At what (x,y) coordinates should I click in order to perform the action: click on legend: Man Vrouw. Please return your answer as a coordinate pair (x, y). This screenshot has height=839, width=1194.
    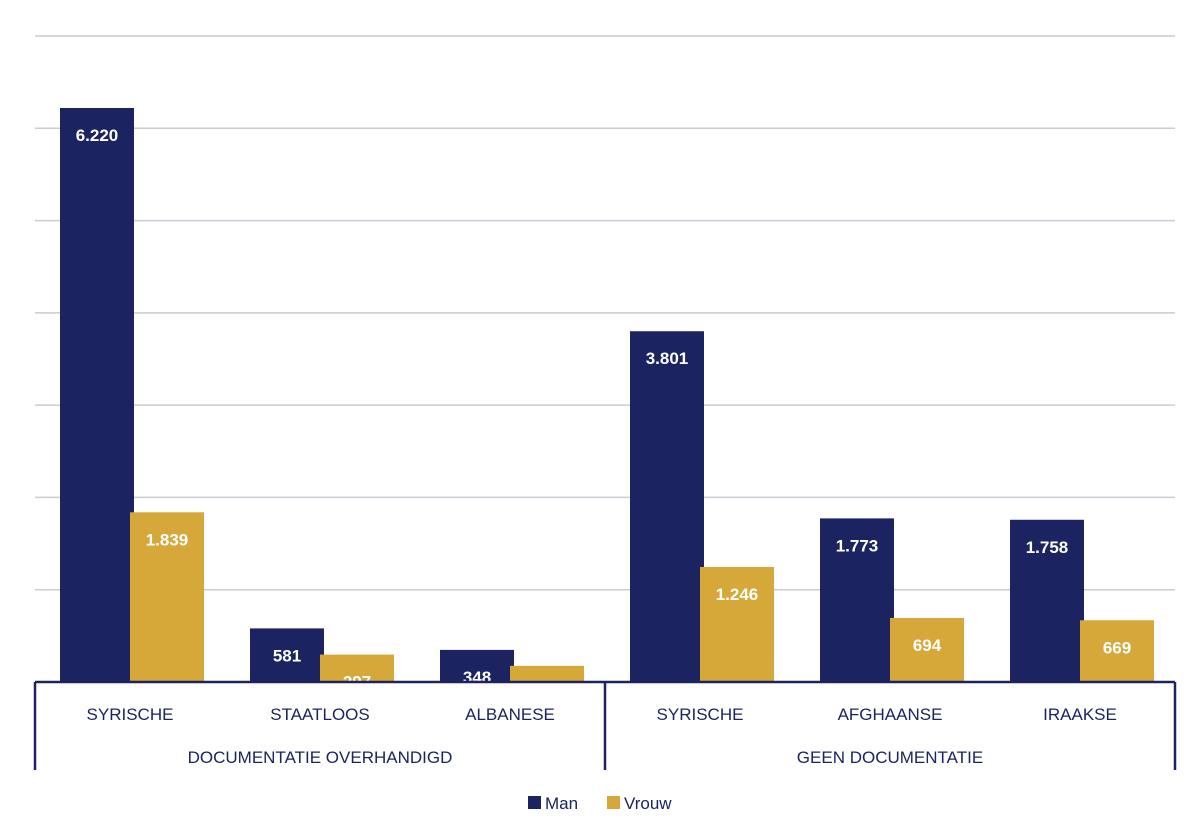
    Looking at the image, I should click on (600, 803).